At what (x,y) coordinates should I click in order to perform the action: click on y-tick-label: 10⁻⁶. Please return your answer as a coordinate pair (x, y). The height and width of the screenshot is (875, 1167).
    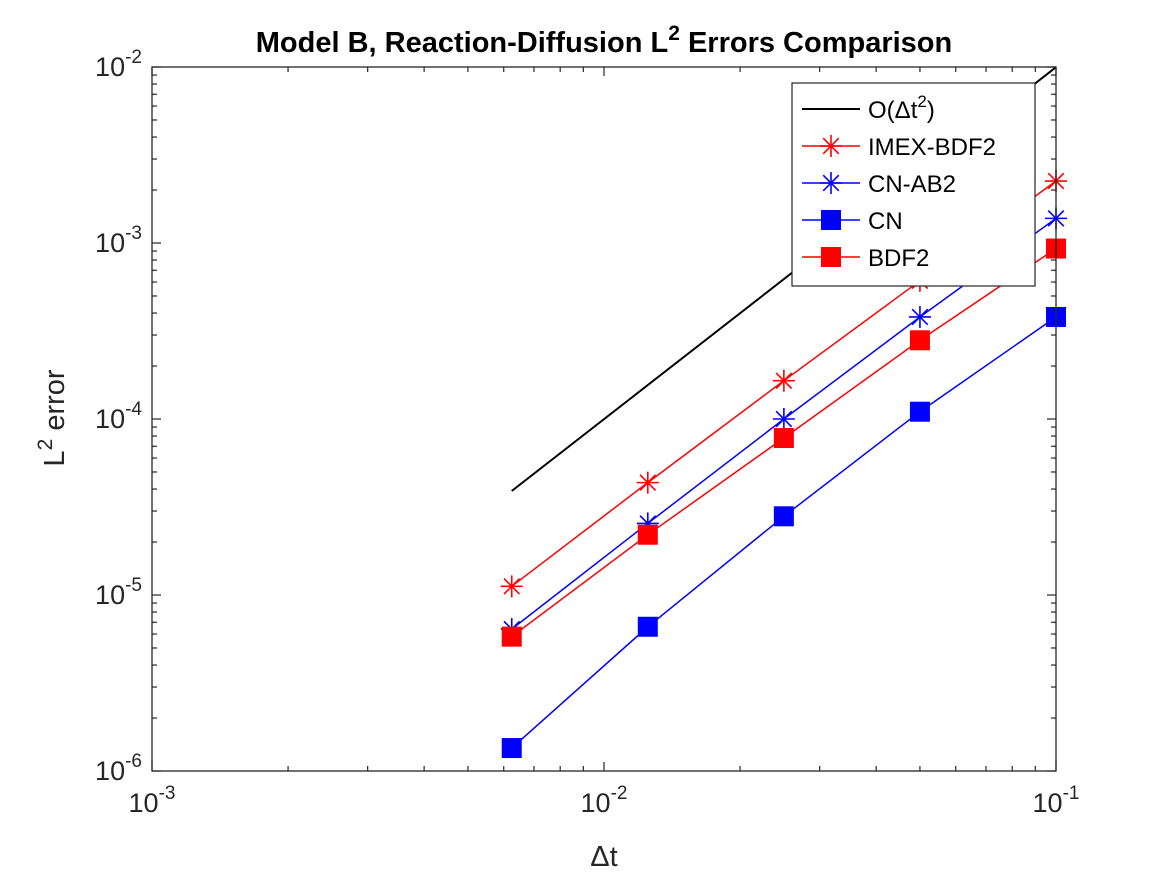
    Looking at the image, I should click on (118, 768).